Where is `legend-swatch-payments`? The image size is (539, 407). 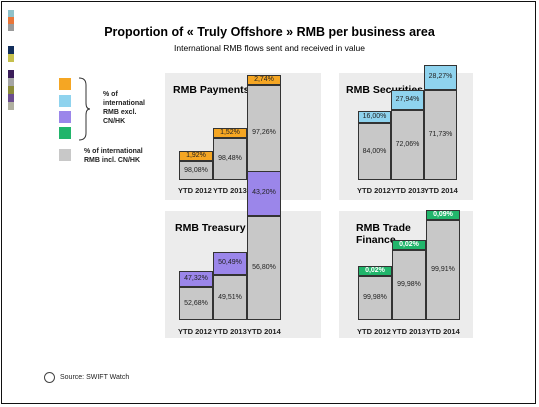 legend-swatch-payments is located at coordinates (65, 84).